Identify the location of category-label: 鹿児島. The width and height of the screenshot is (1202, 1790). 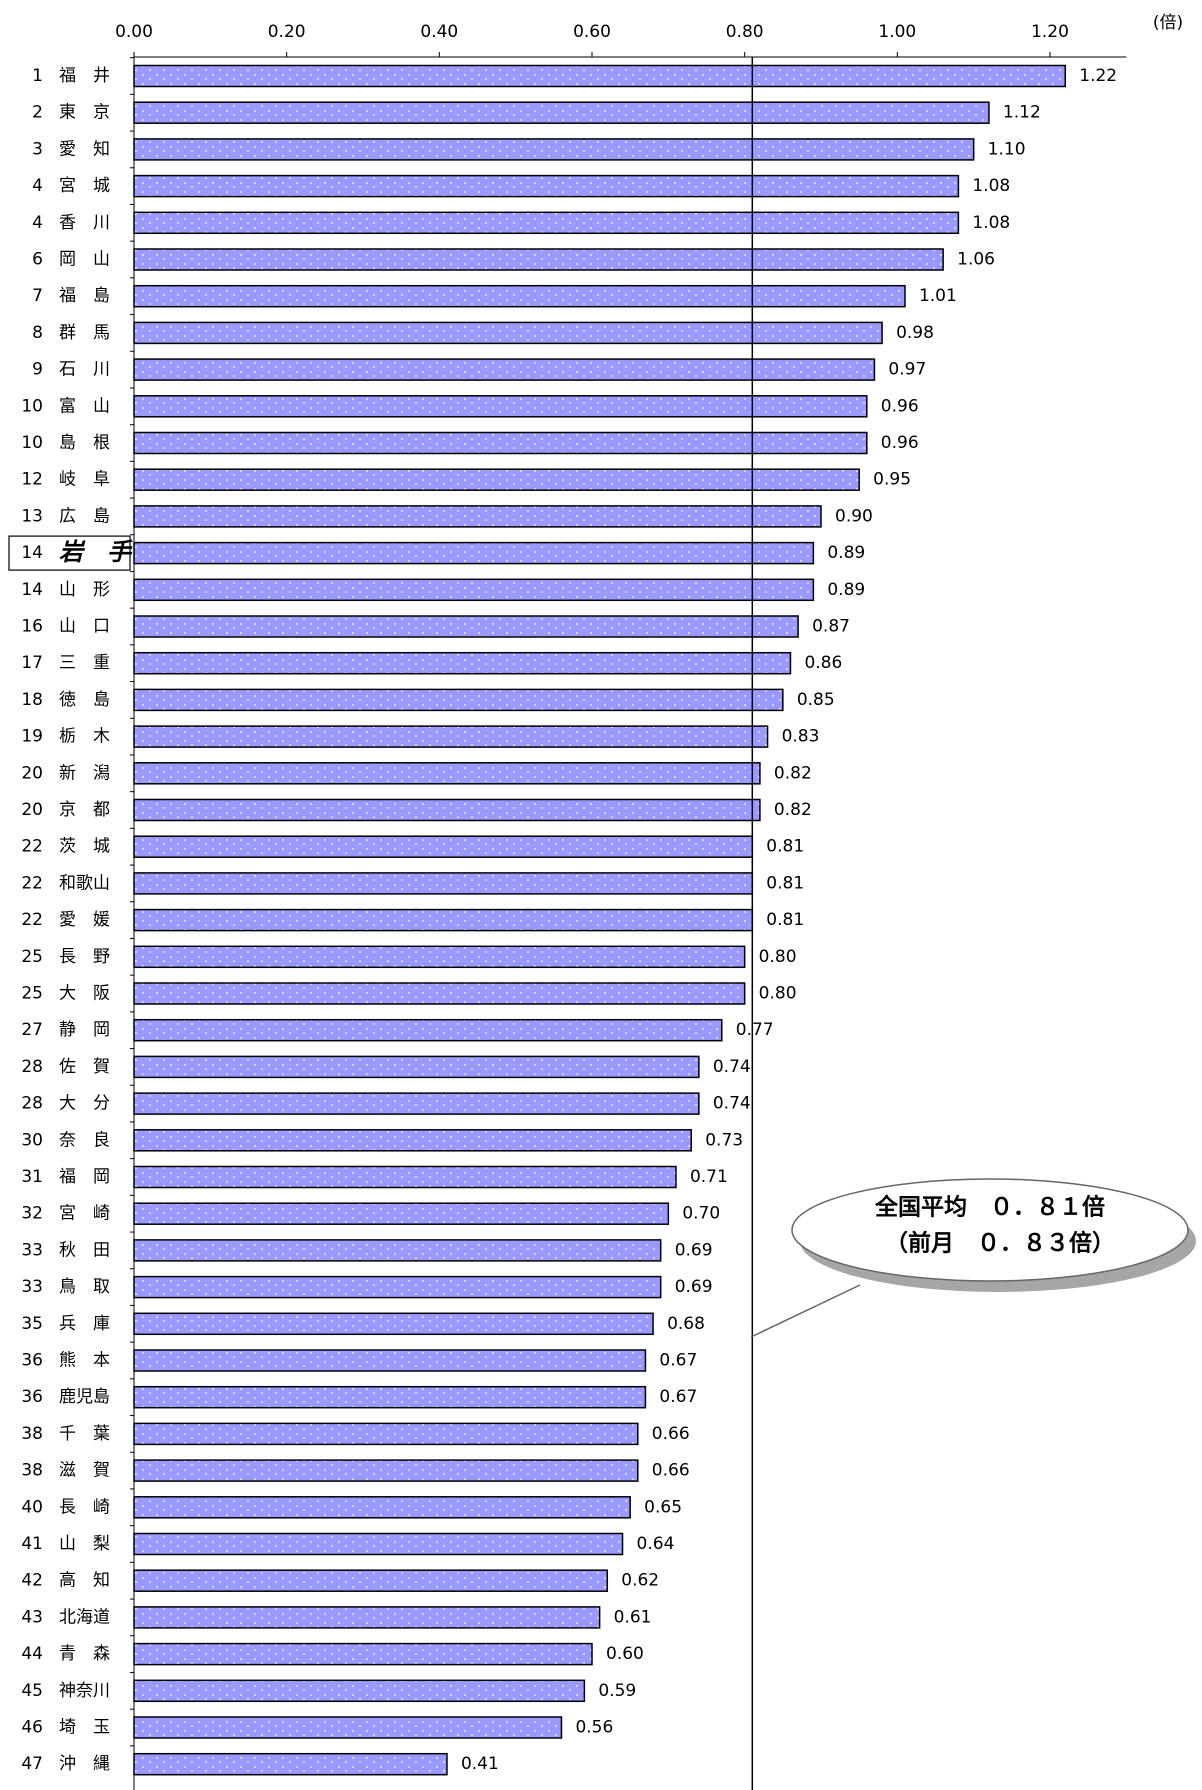
(84, 1397).